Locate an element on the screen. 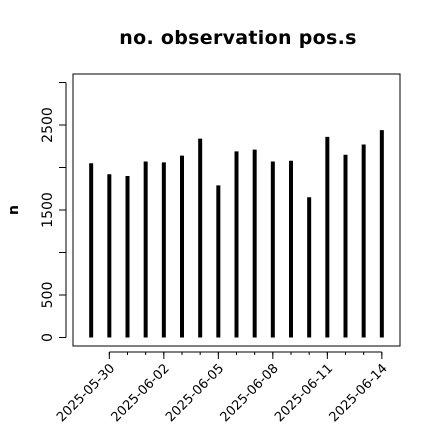 Image resolution: width=440 pixels, height=440 pixels. chart-title: no. observation pos.s is located at coordinates (237, 38).